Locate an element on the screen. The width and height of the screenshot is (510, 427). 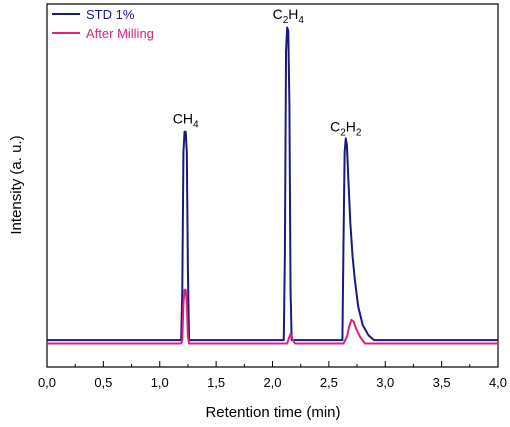
x-tick-label: 1,0 is located at coordinates (160, 382).